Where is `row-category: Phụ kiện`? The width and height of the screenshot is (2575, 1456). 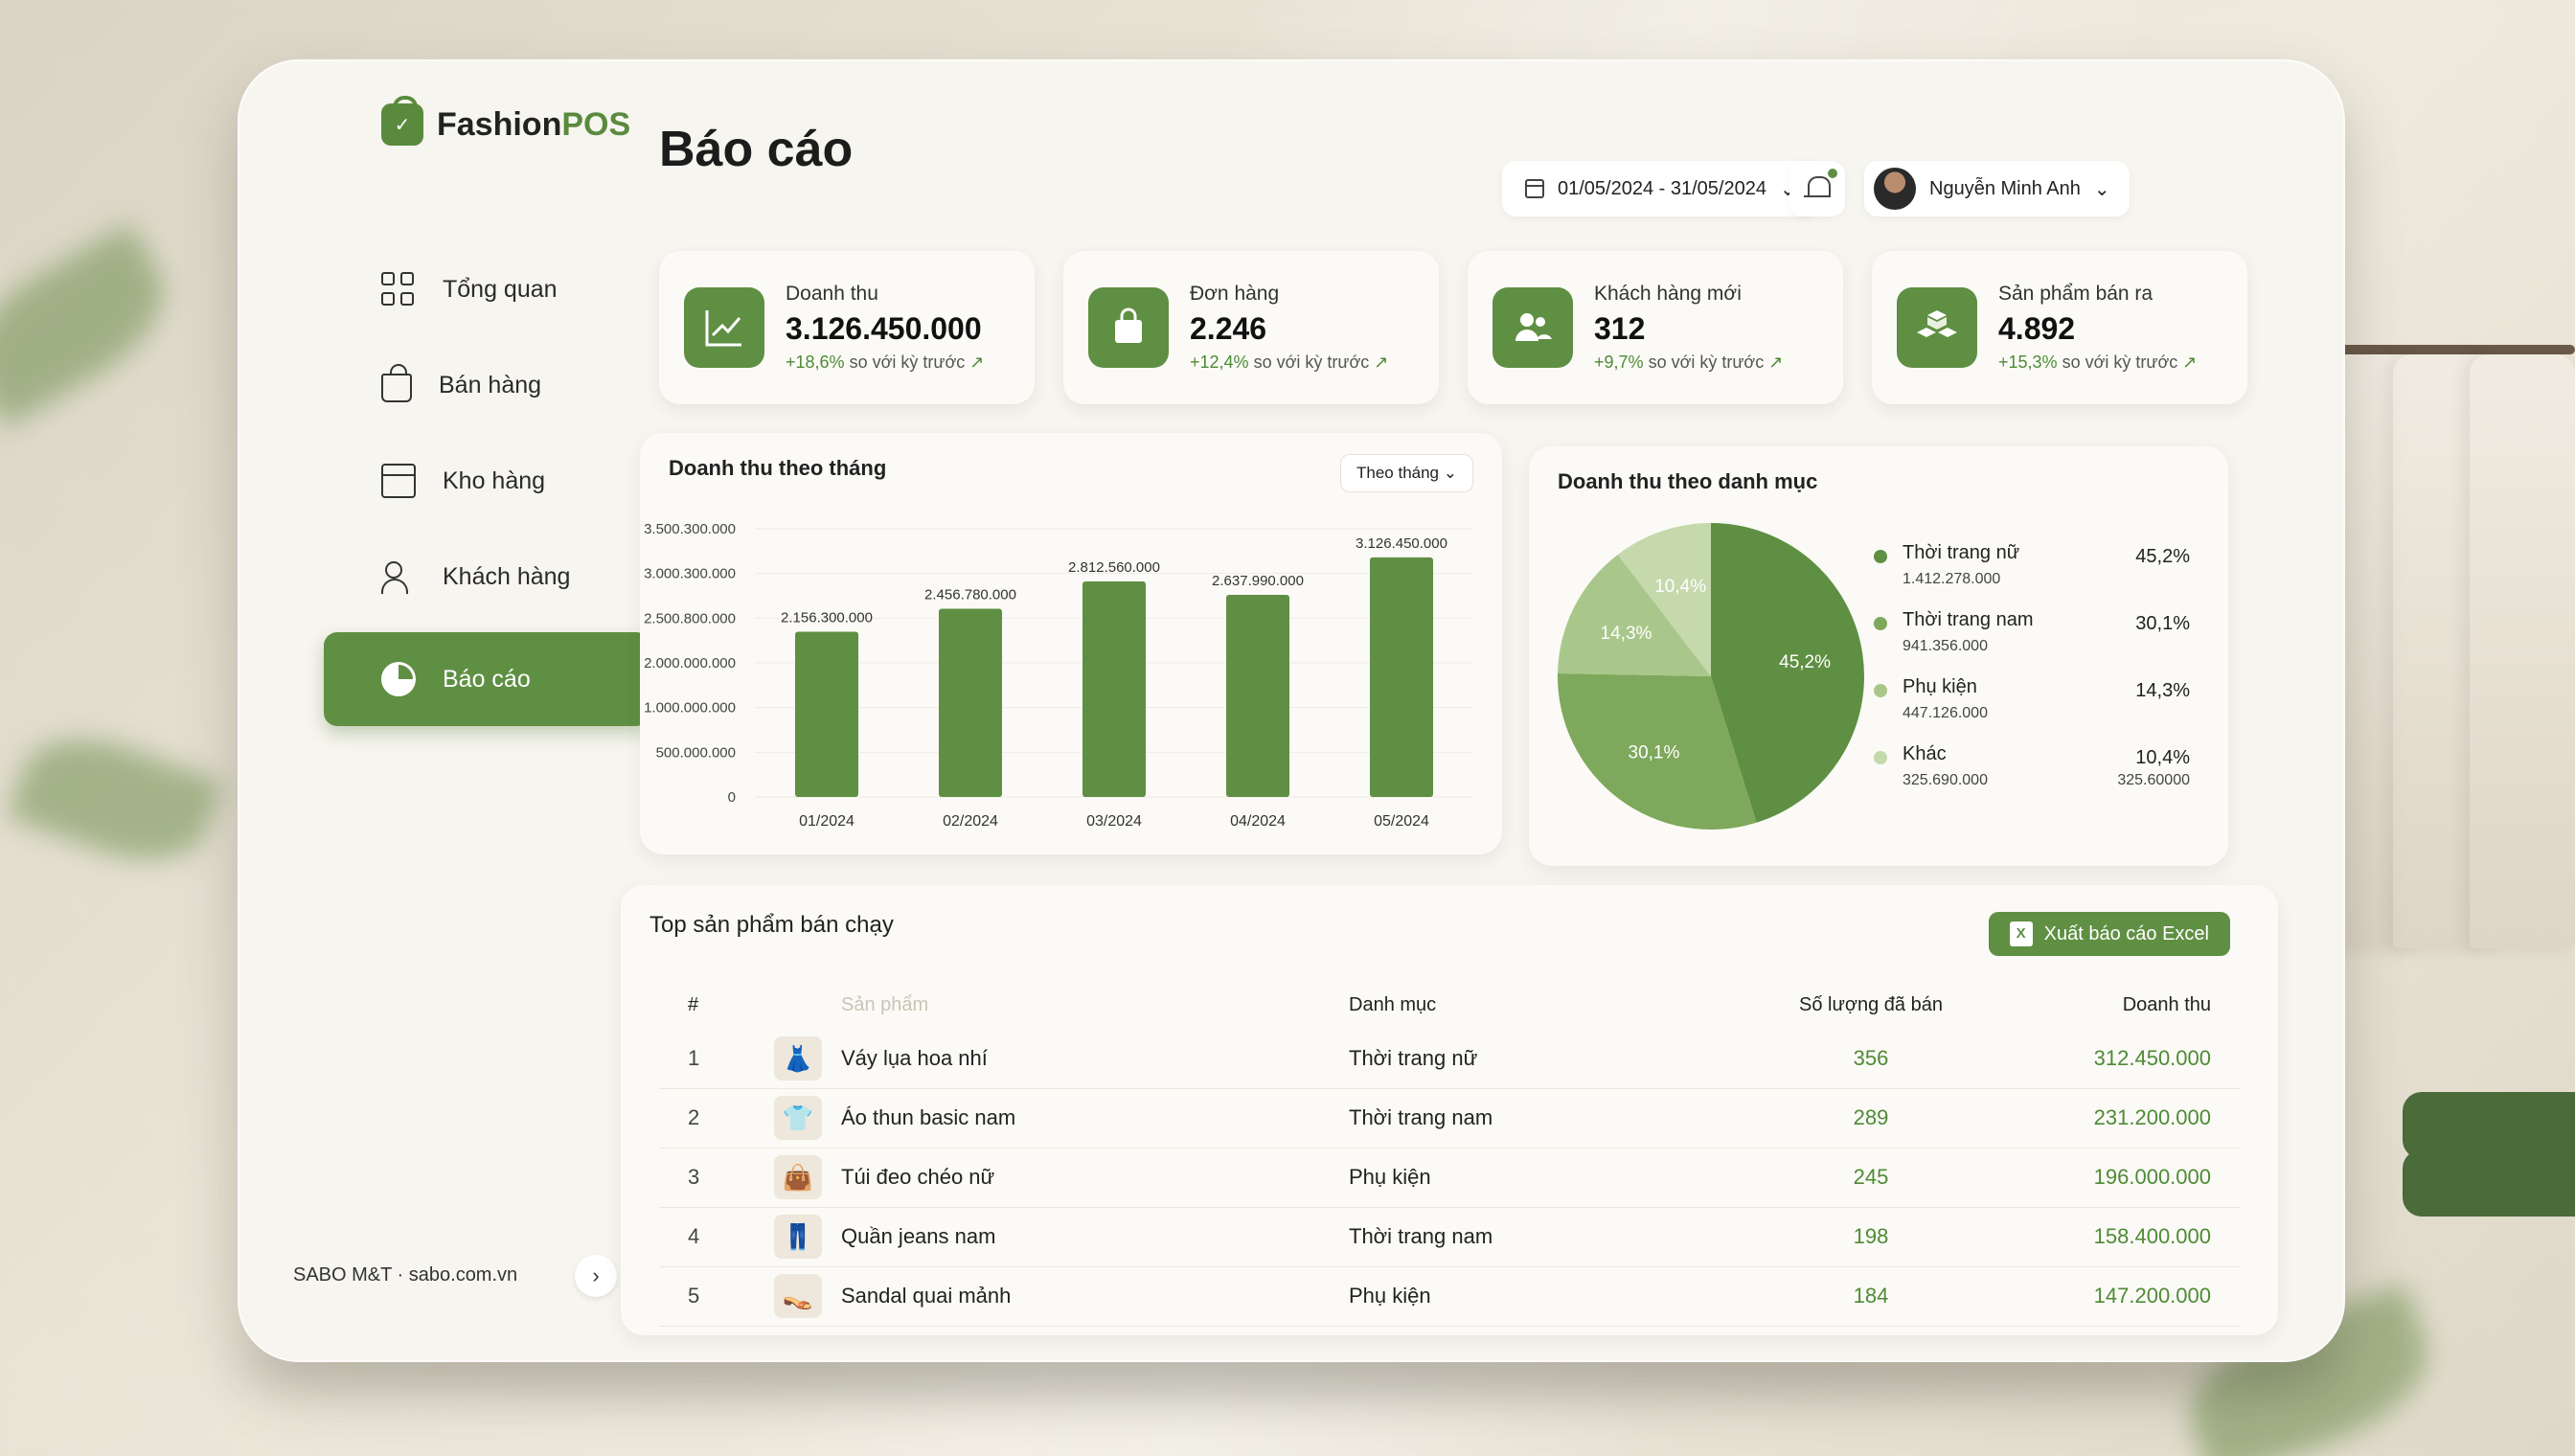
row-category: Phụ kiện is located at coordinates (1559, 1178).